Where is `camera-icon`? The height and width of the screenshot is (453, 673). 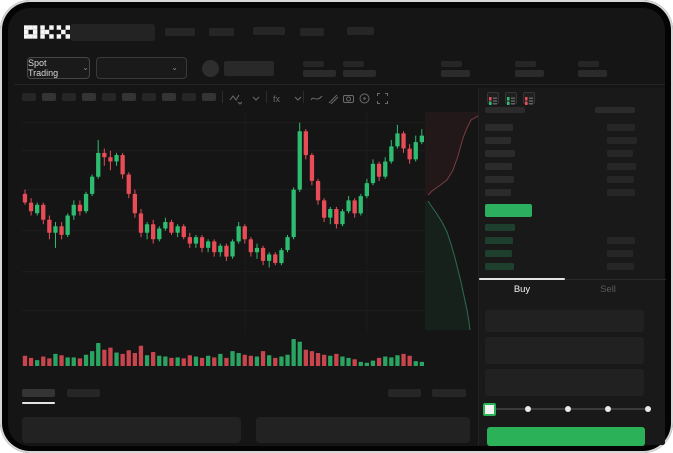
camera-icon is located at coordinates (348, 98).